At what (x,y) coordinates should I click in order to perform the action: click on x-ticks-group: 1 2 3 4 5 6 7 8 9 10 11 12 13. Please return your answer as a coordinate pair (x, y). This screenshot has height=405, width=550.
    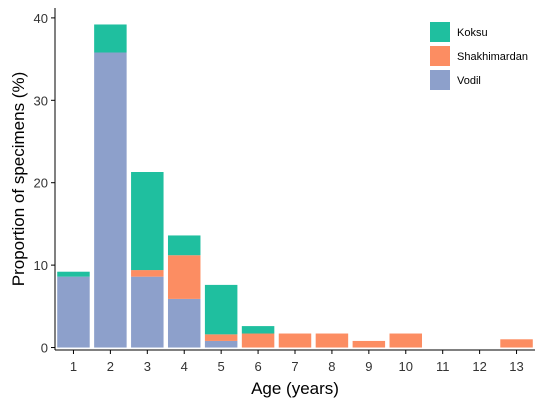
    Looking at the image, I should click on (297, 362).